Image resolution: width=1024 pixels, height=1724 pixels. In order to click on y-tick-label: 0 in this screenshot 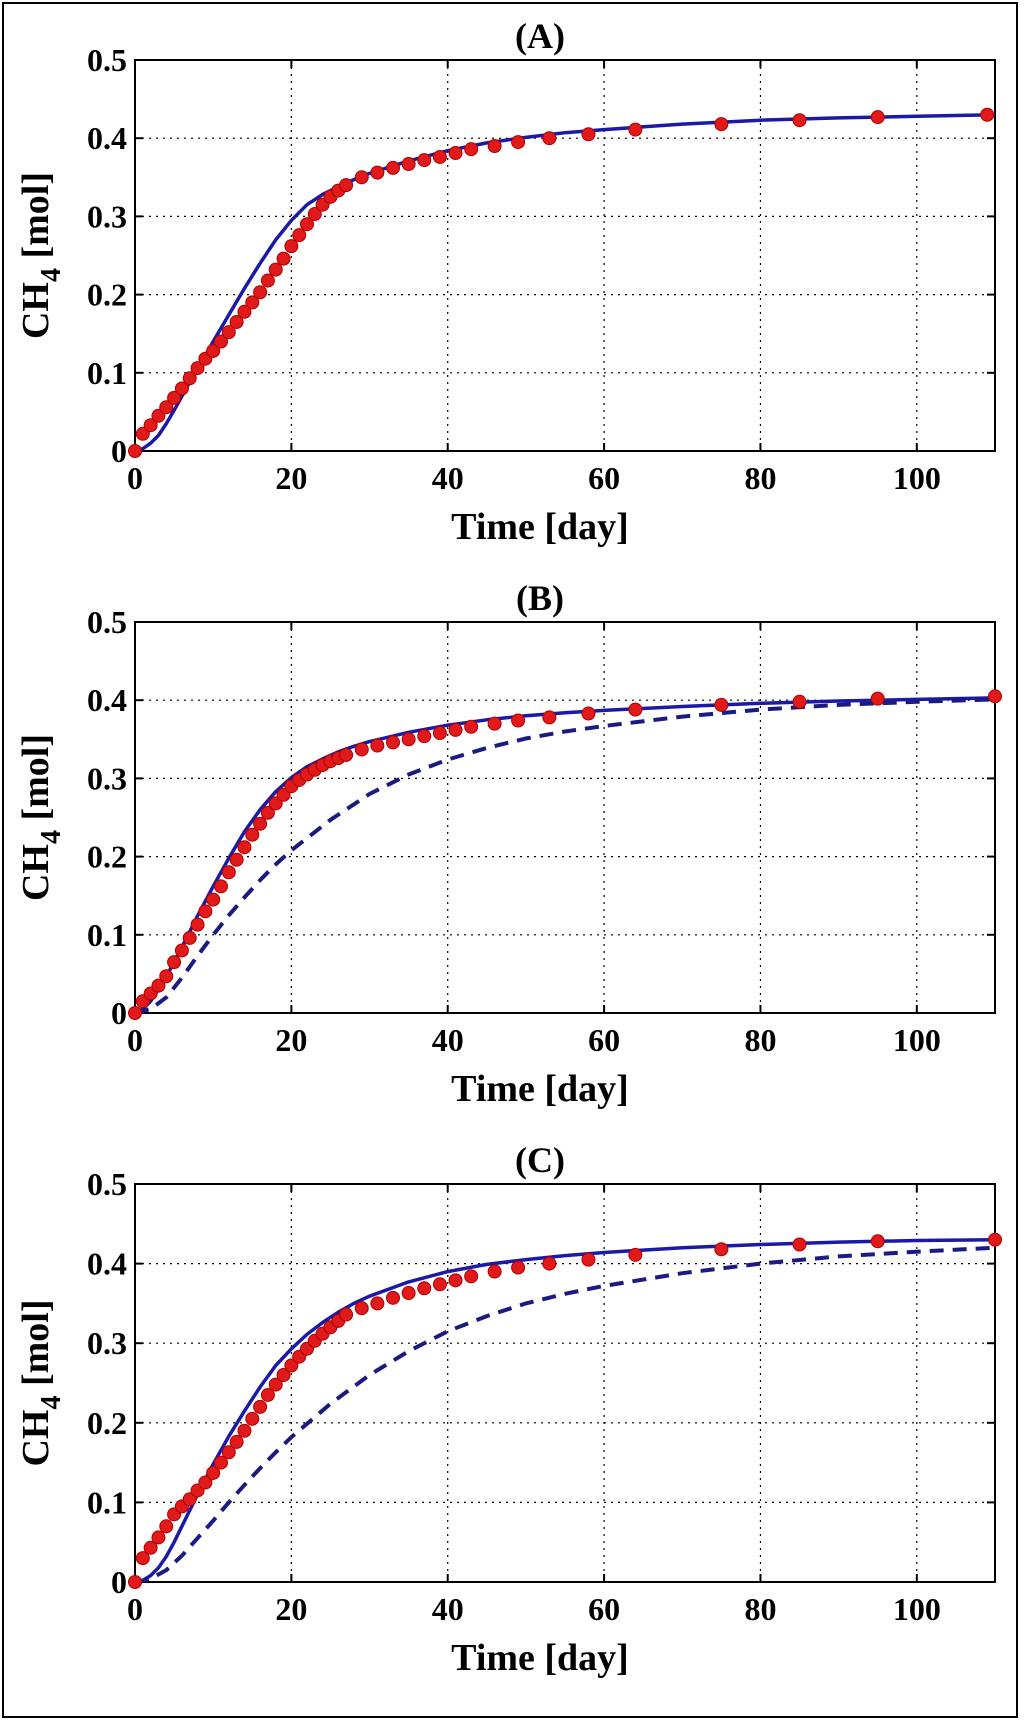, I will do `click(119, 1582)`.